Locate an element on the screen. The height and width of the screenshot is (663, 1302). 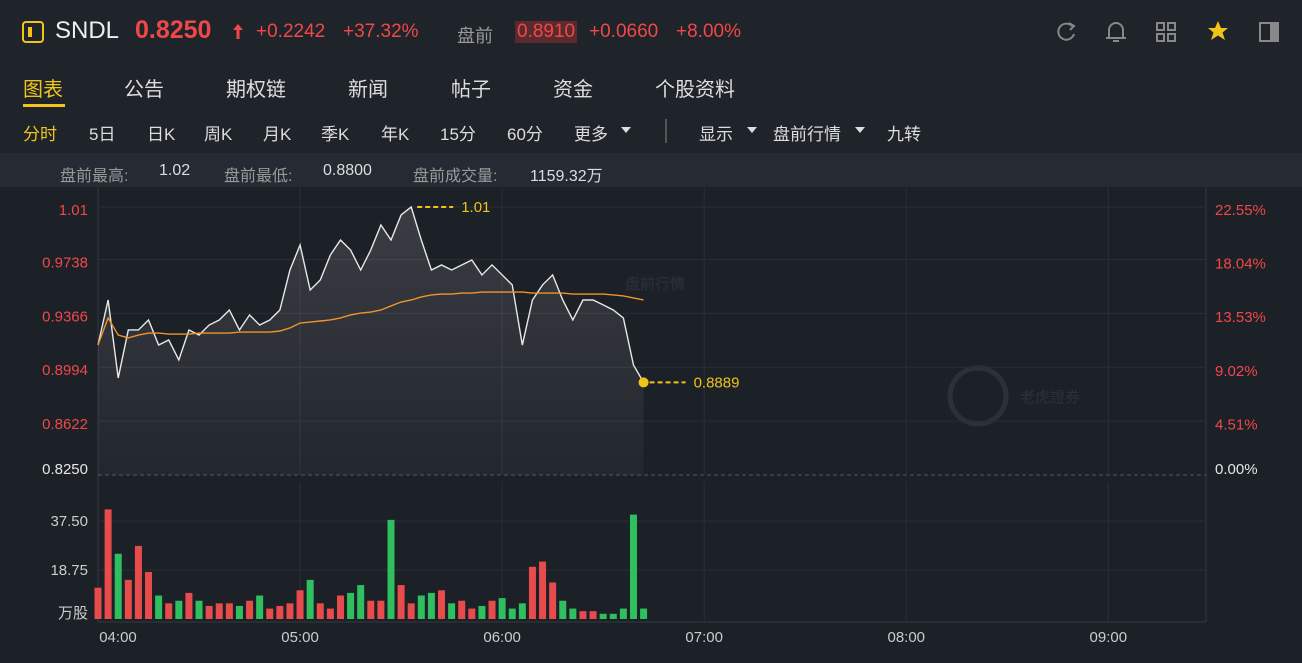
tab: 个股资料 is located at coordinates (695, 90).